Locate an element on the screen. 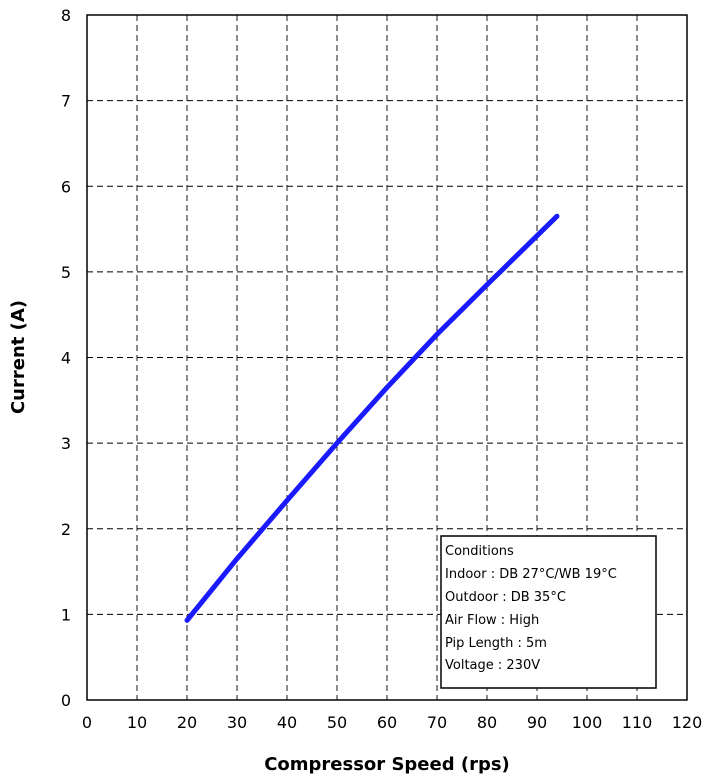 The width and height of the screenshot is (704, 781). conditions-box-frame is located at coordinates (548, 612).